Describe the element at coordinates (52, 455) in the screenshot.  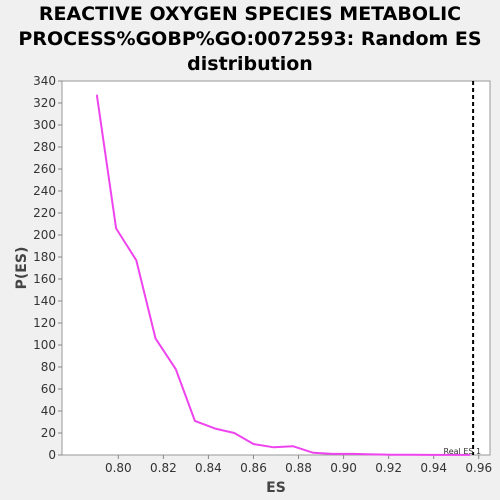
I see `y-tick-label: 0` at that location.